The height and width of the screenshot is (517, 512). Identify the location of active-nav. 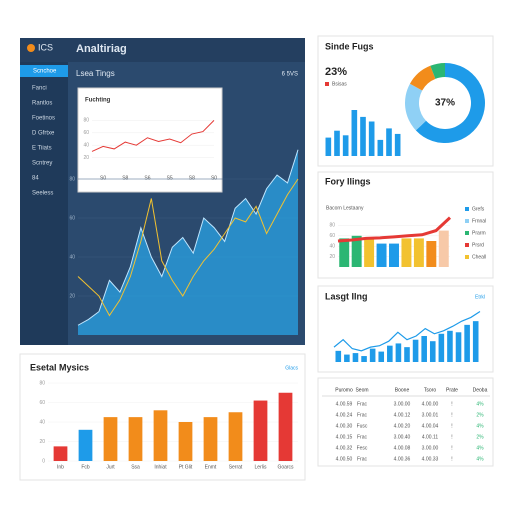
(44, 71).